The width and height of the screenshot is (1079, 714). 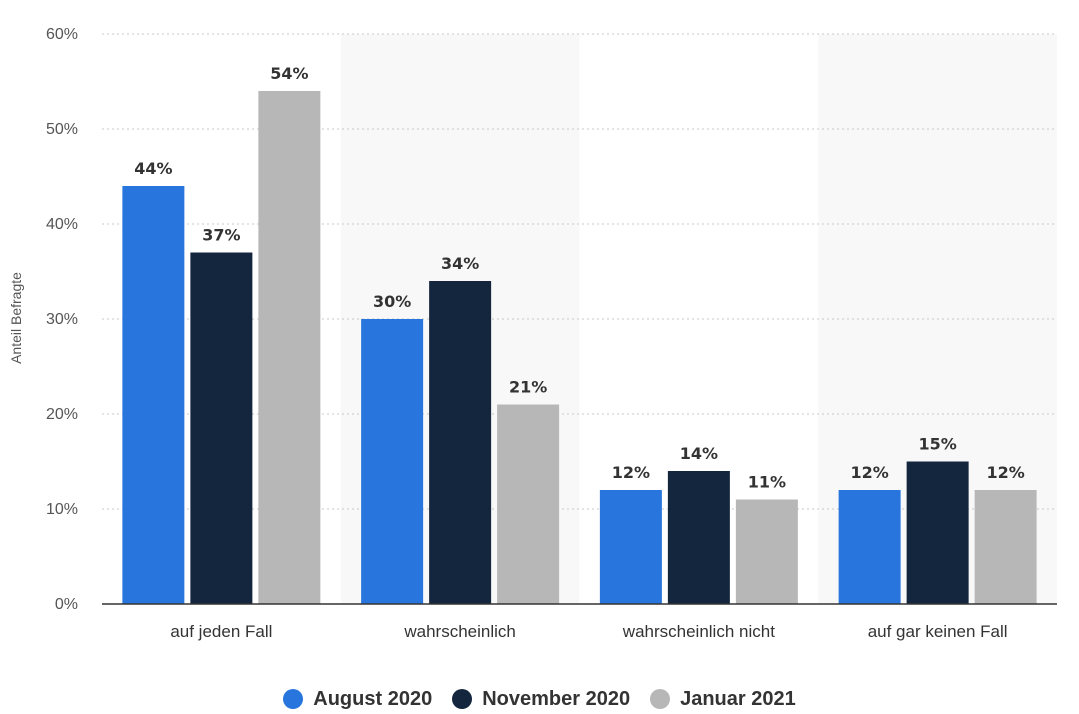 What do you see at coordinates (738, 698) in the screenshot?
I see `legend-label: Januar 2021` at bounding box center [738, 698].